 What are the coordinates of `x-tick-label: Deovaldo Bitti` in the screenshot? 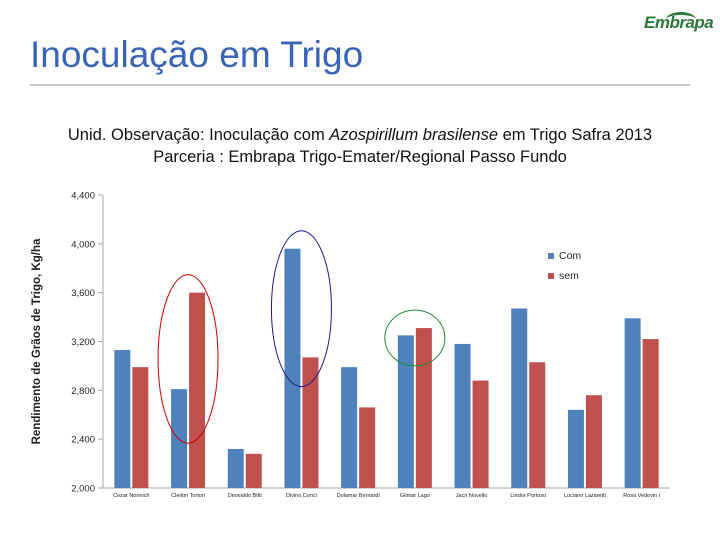 It's located at (245, 496).